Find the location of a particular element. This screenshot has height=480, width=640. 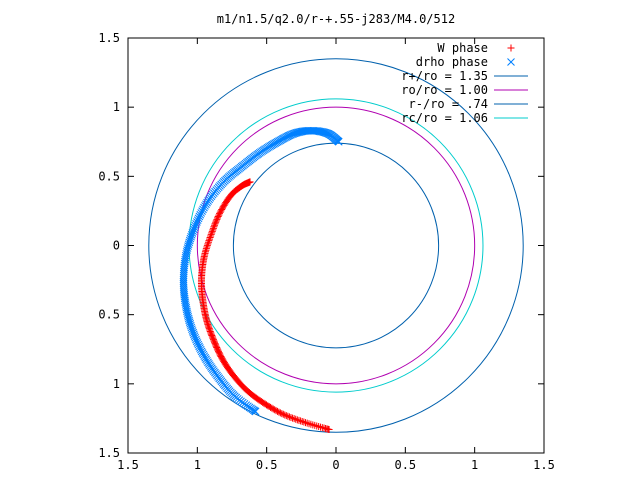

y-tick-label-0: 1.5 is located at coordinates (109, 453).